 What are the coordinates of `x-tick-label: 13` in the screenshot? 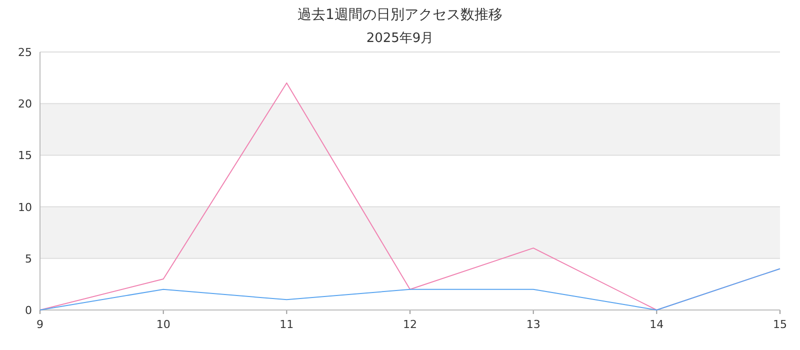 It's located at (533, 324).